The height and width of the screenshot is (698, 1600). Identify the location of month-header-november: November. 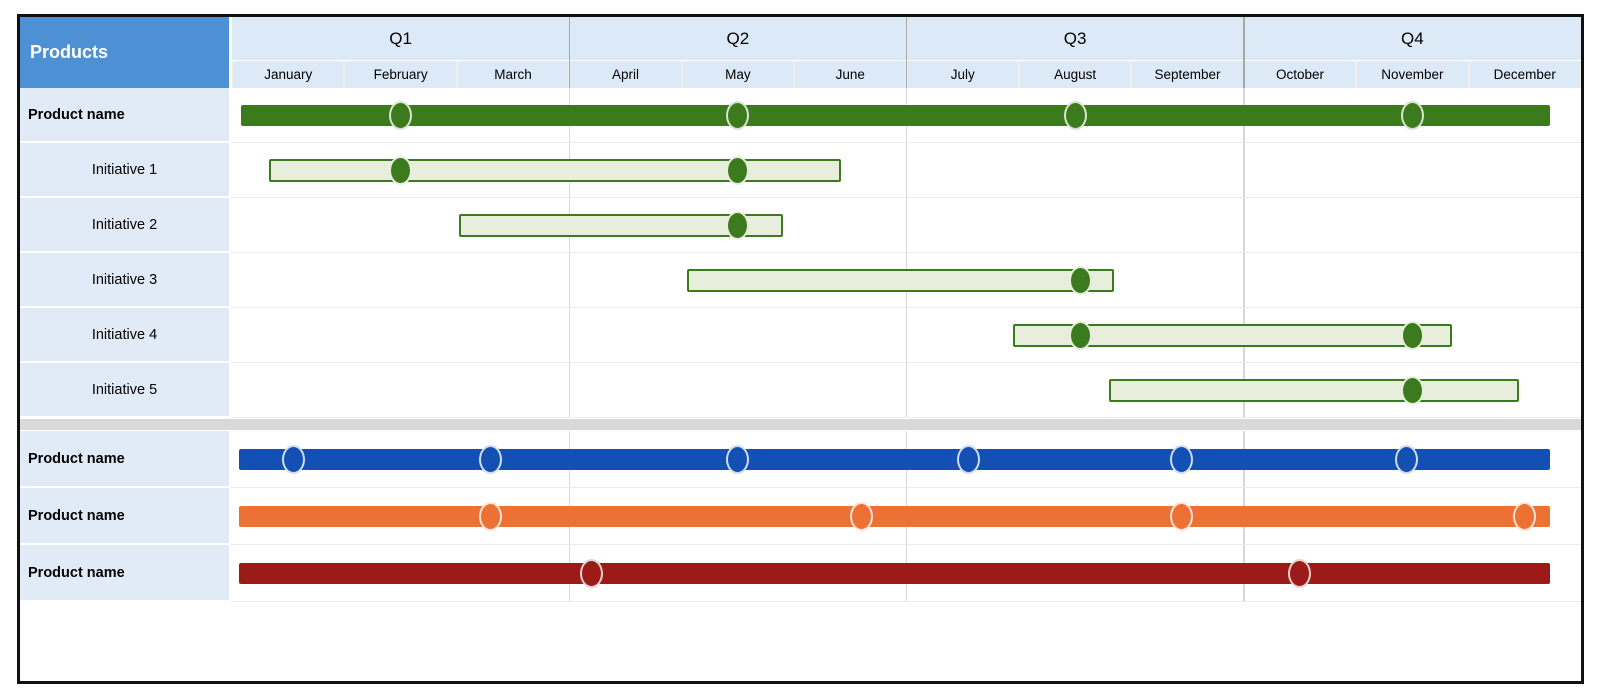
(1412, 74).